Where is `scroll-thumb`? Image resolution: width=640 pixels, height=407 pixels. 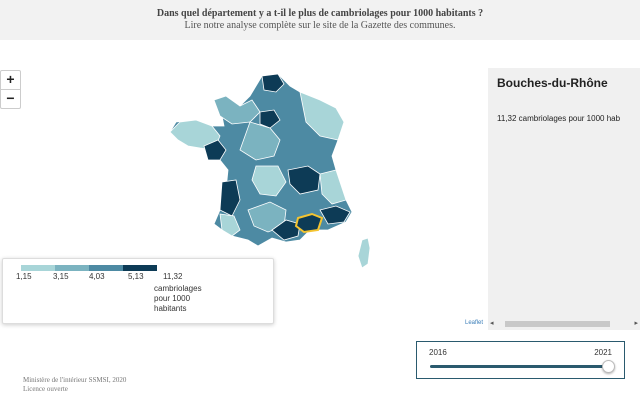
scroll-thumb is located at coordinates (557, 324).